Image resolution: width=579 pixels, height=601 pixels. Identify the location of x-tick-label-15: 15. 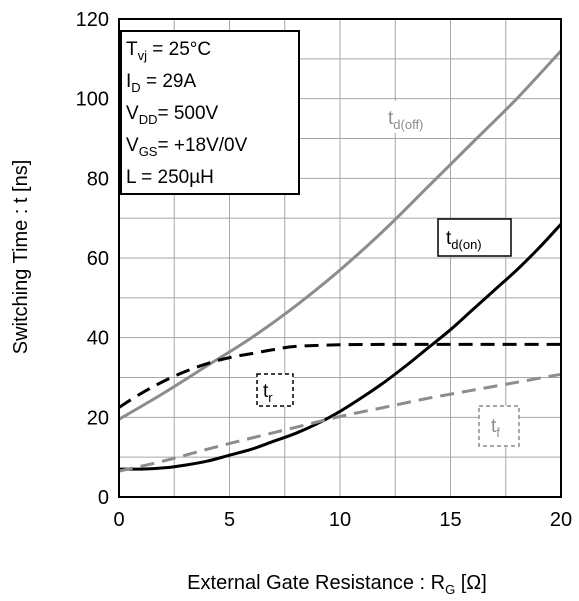
(450, 520).